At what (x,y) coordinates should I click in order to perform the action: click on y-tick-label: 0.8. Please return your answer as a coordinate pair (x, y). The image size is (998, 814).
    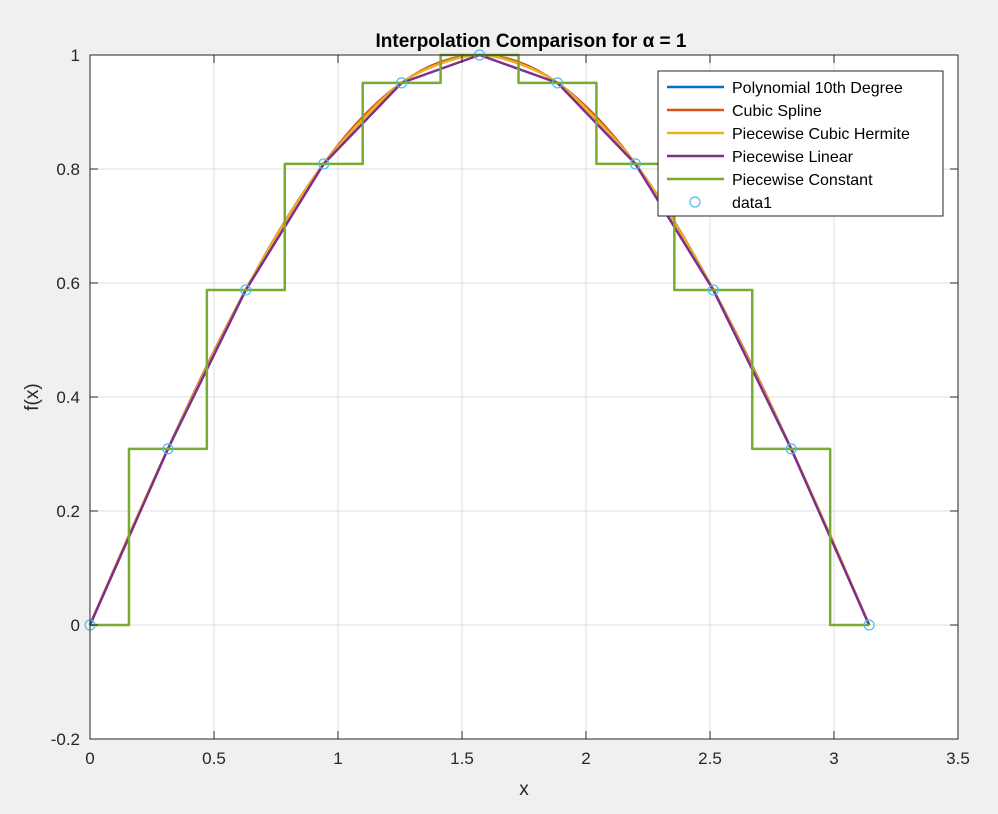
    Looking at the image, I should click on (68, 169).